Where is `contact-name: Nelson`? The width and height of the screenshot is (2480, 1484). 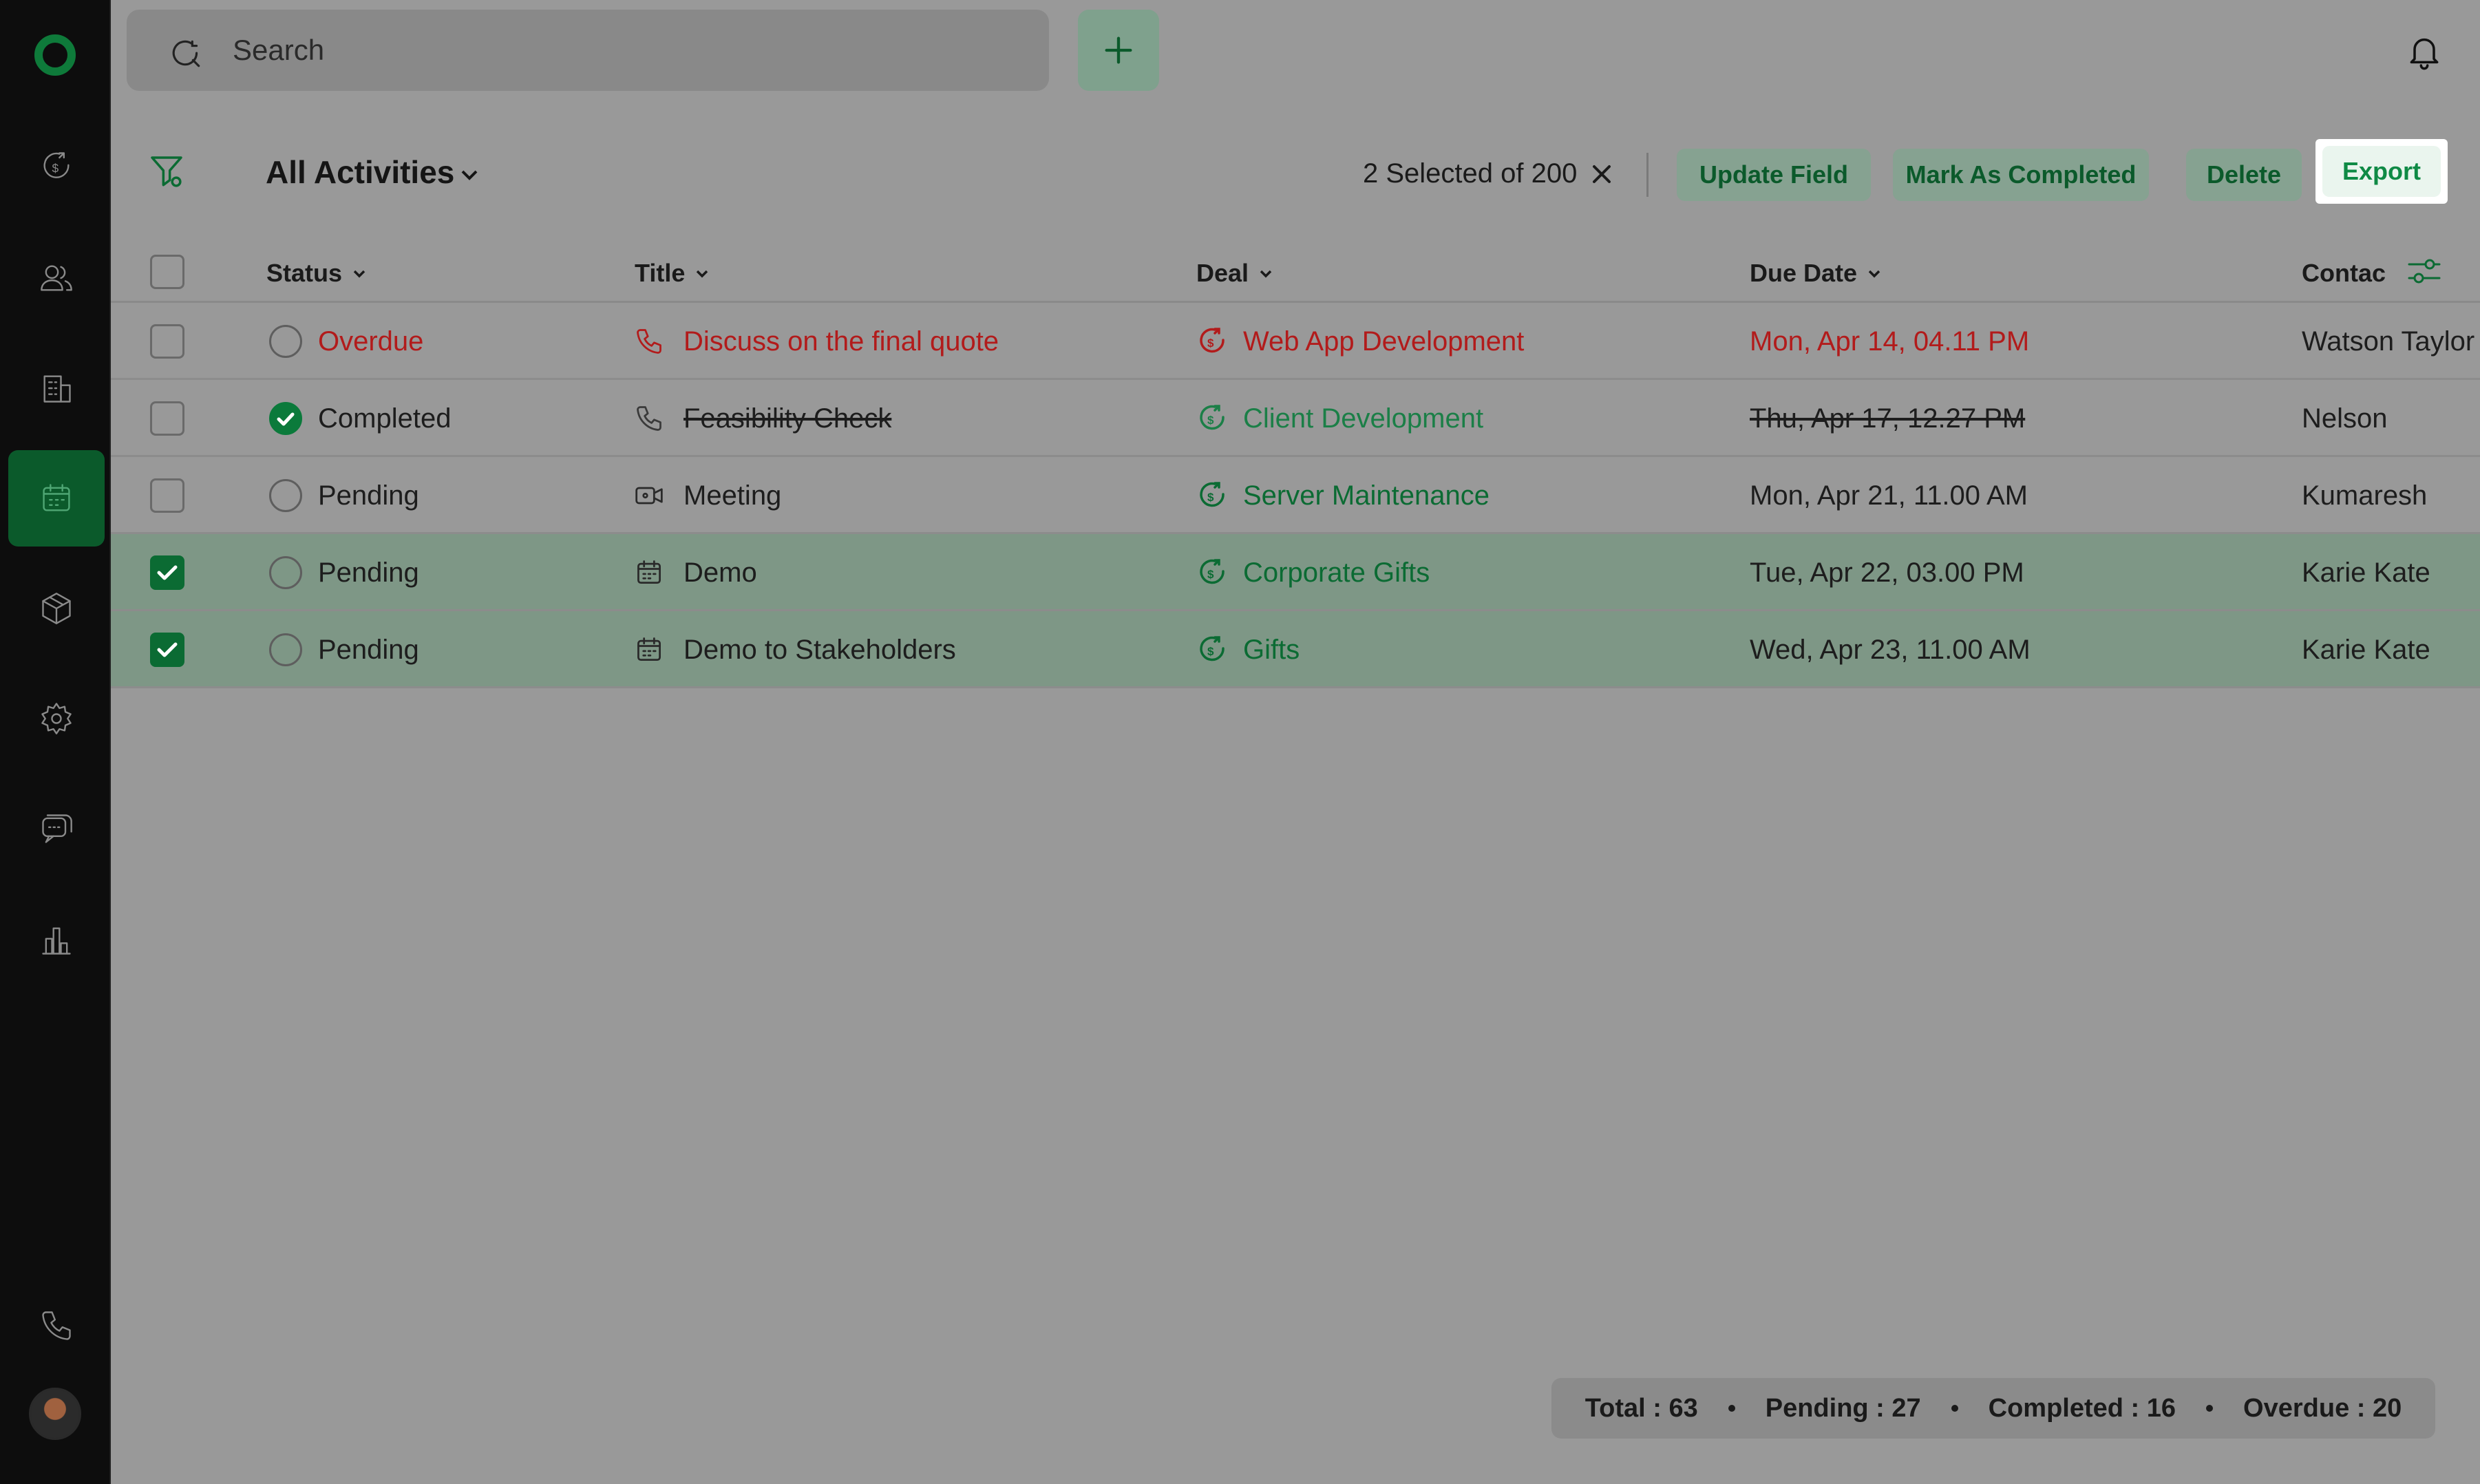
contact-name: Nelson is located at coordinates (2345, 418).